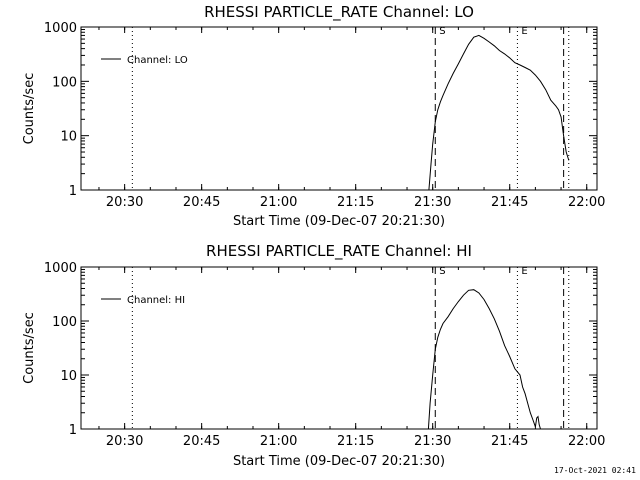 This screenshot has width=640, height=480. I want to click on footer-timestamp: 17-Oct-2021 02:41, so click(595, 470).